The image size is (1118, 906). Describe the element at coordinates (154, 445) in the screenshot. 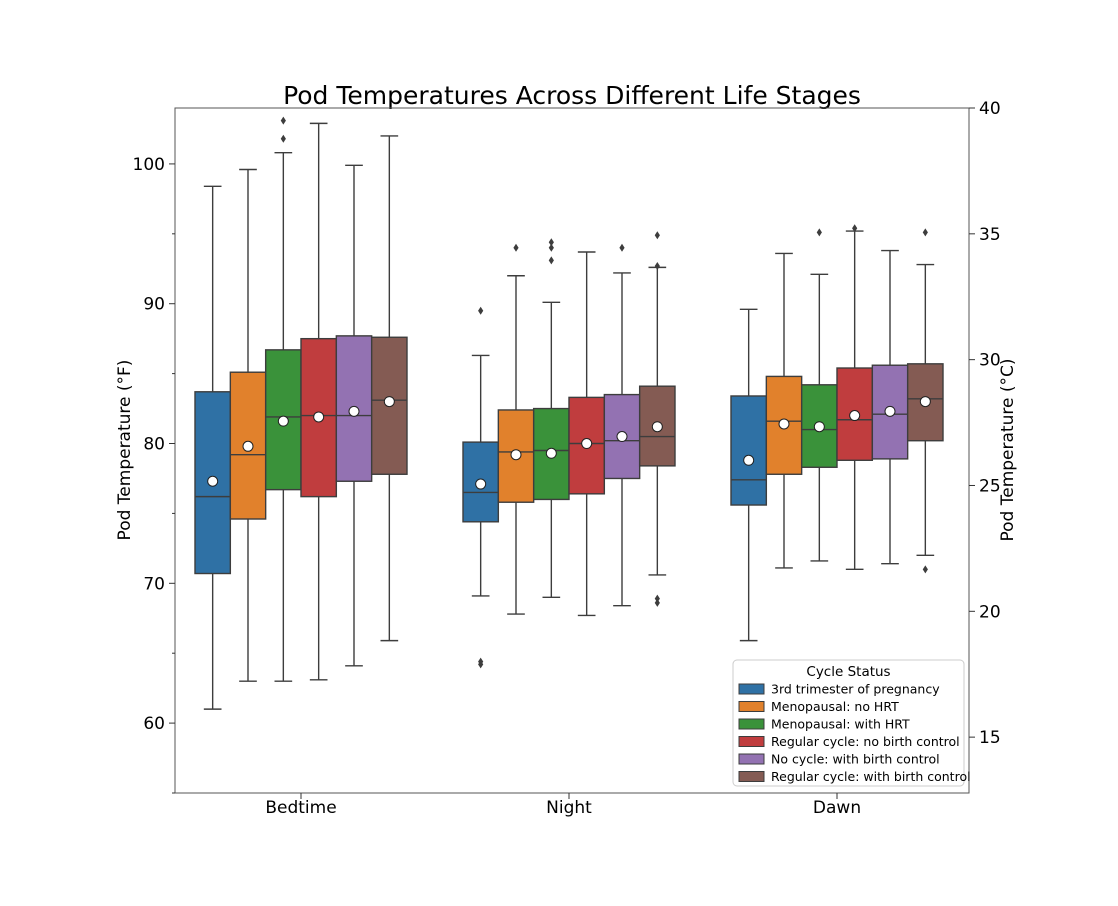

I see `y-tick-label-left: 80` at that location.